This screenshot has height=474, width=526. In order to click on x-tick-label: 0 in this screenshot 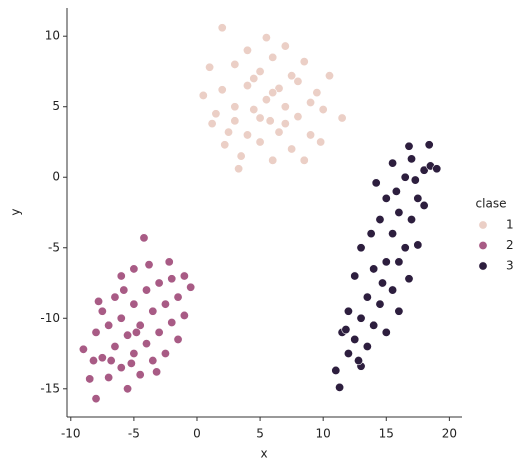, I will do `click(197, 434)`.